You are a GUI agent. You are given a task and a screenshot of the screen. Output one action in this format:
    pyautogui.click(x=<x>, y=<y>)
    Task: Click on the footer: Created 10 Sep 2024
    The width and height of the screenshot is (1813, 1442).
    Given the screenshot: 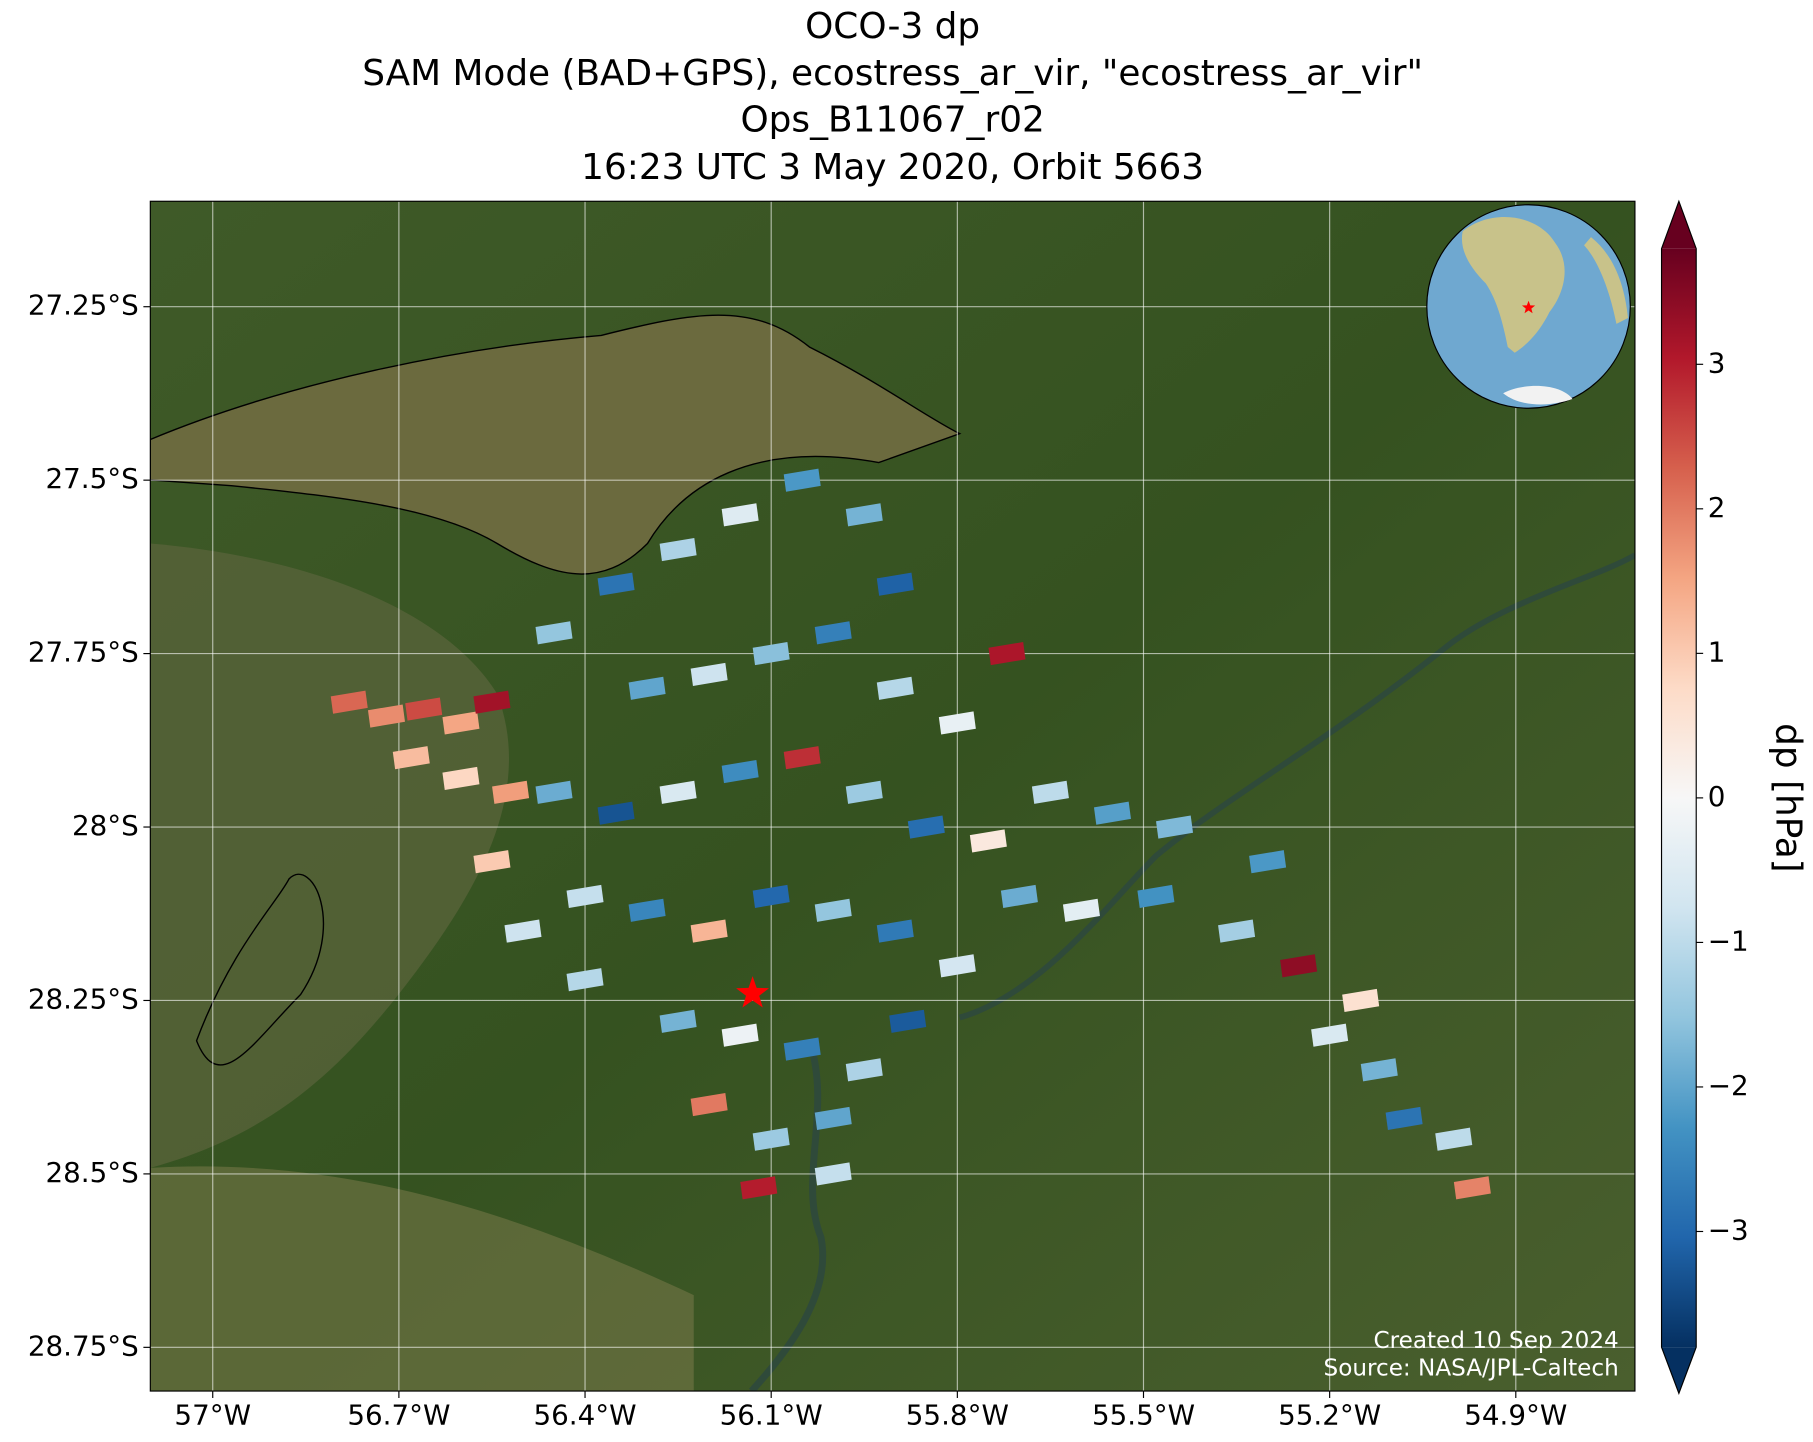 What is the action you would take?
    pyautogui.click(x=1495, y=1341)
    